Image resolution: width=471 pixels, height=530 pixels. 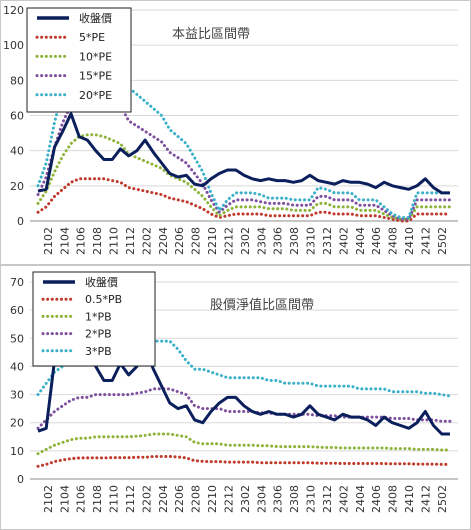 I want to click on legend: 收盤價 5*PE 10*PE 15*PE 20*PE, so click(x=79, y=60).